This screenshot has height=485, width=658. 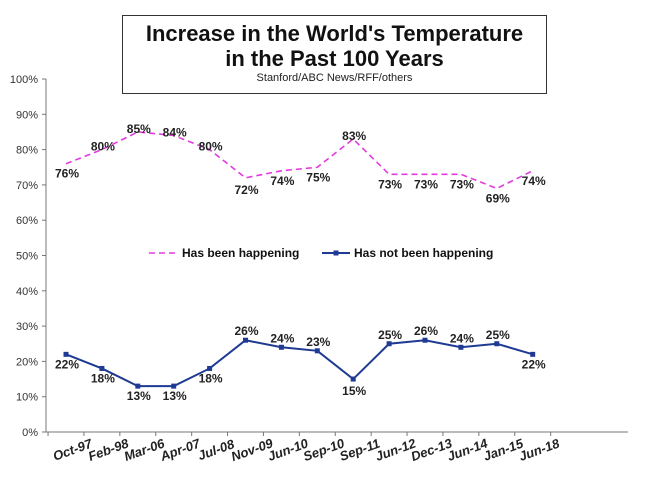 I want to click on y-tick-label: 50%, so click(x=27, y=257).